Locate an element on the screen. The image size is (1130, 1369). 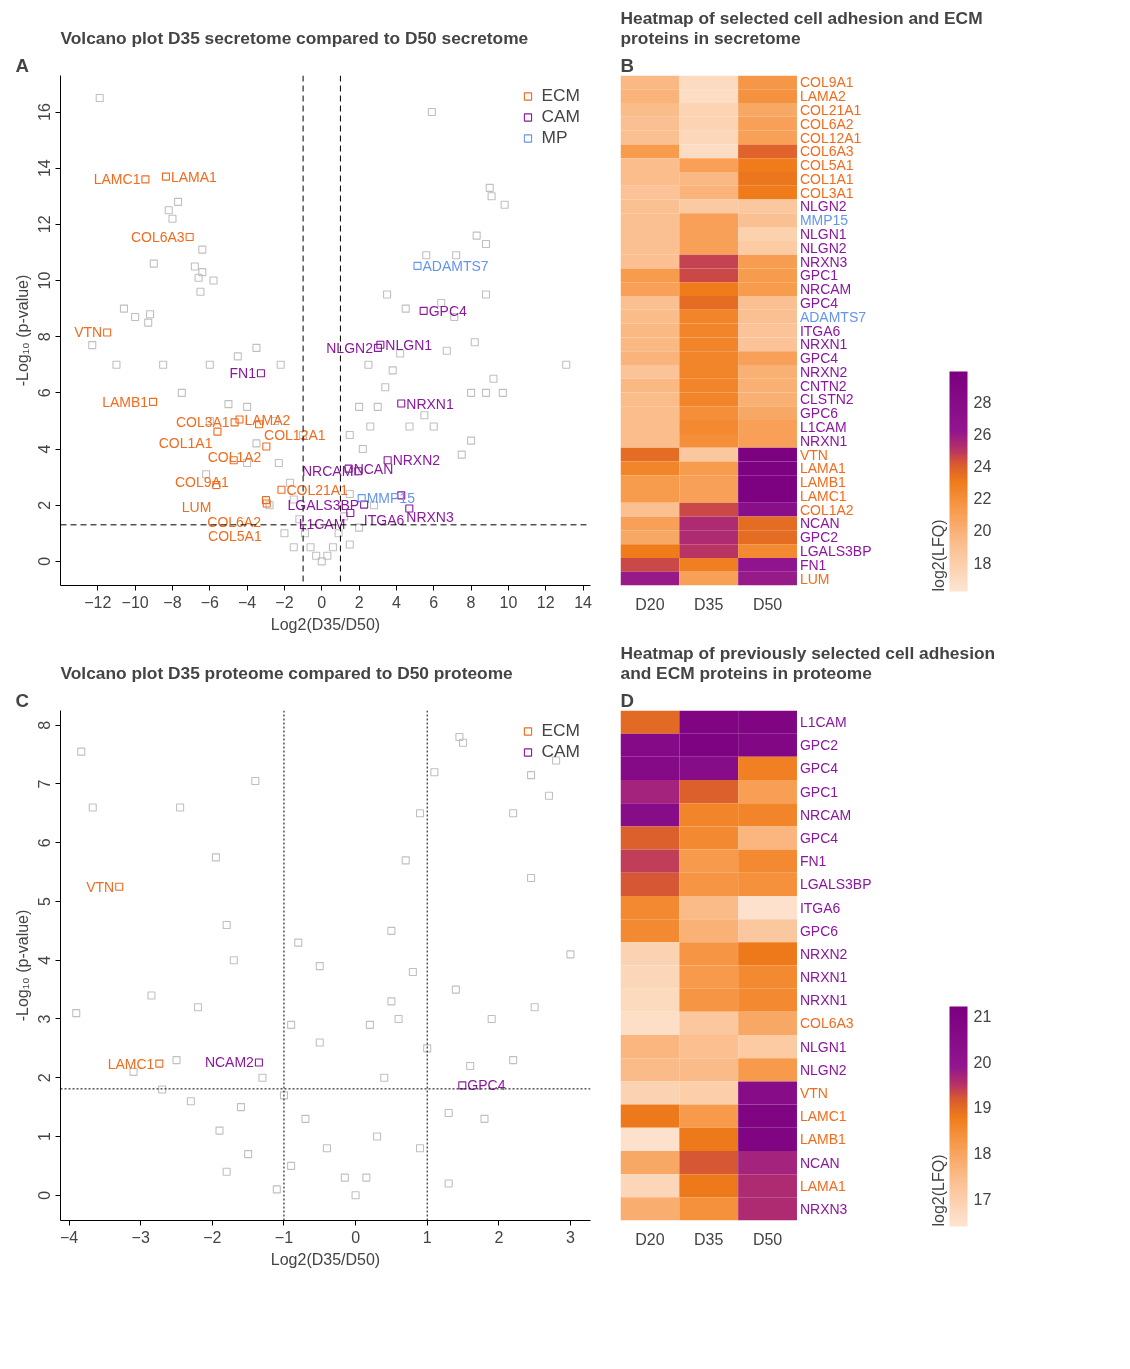
y-tick-label: ADAMTS7 is located at coordinates (833, 316).